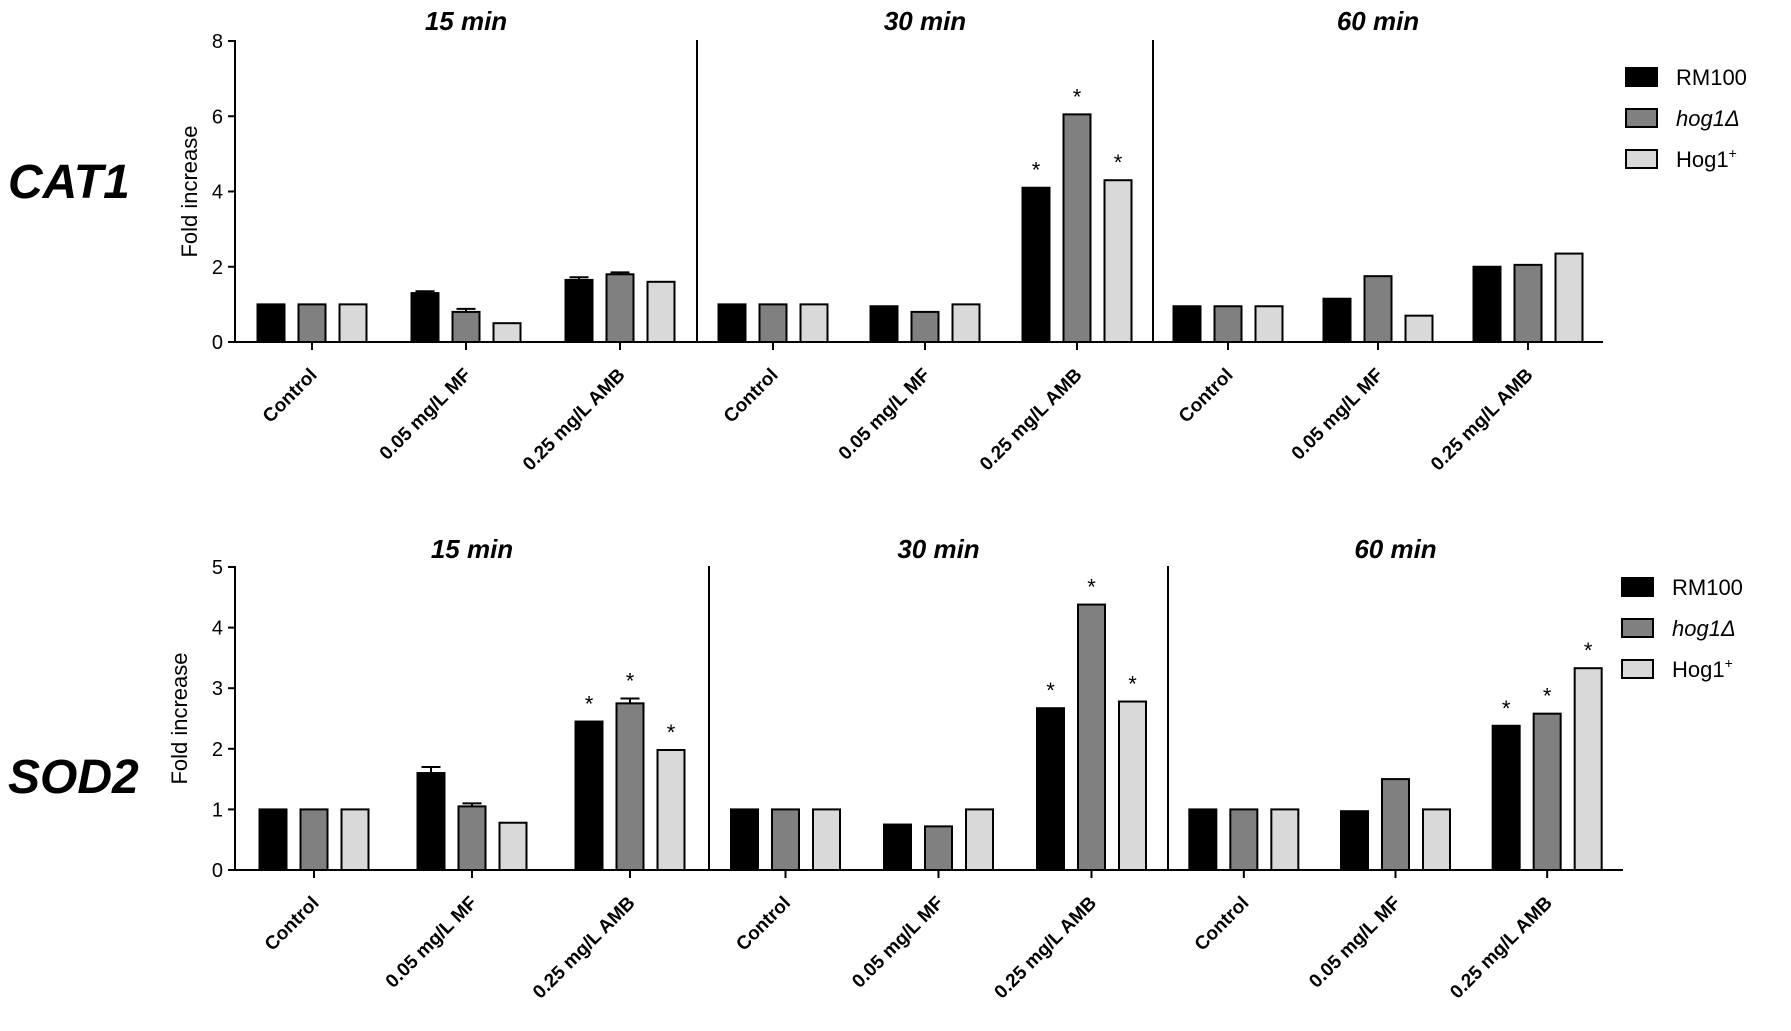  I want to click on y-tick-label: 5, so click(217, 568).